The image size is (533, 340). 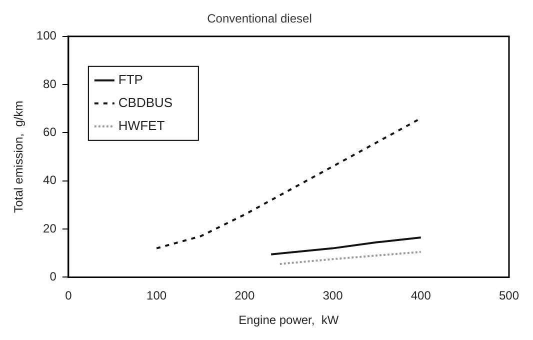 I want to click on y-axis-title: Total emission, g/km, so click(x=19, y=156).